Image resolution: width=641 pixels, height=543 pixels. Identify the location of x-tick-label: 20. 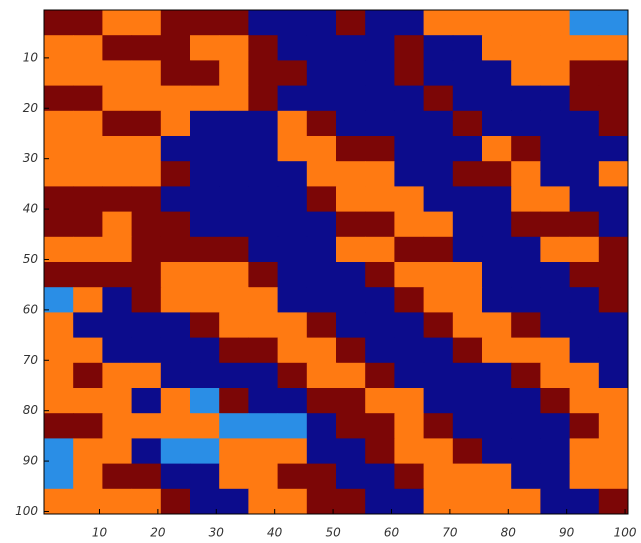
(158, 533).